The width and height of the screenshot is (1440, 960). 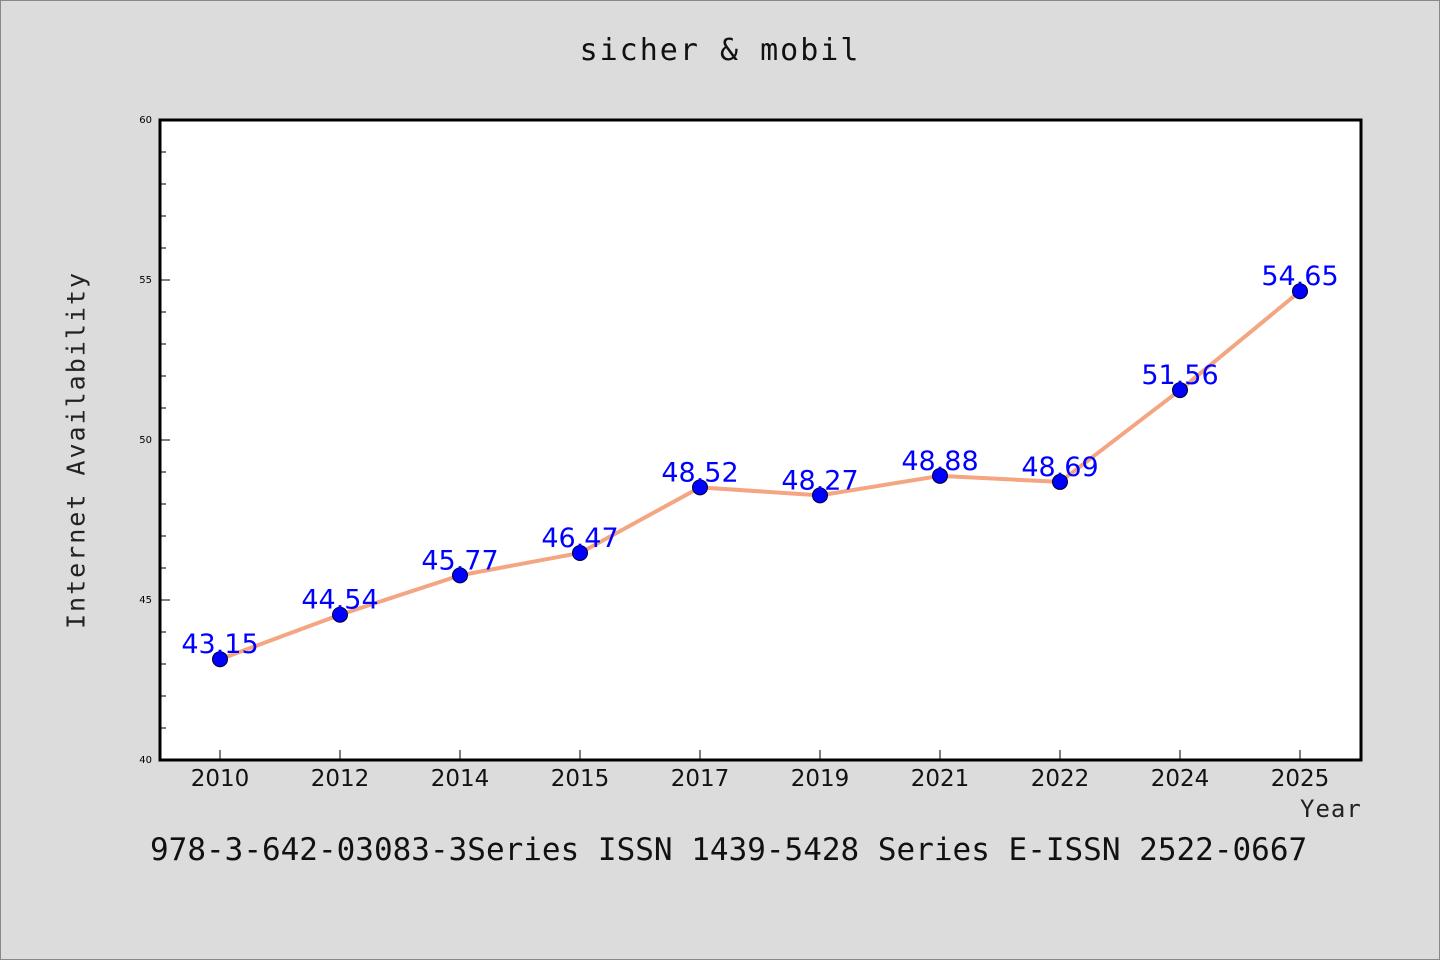 What do you see at coordinates (579, 538) in the screenshot?
I see `data-label: 46.47` at bounding box center [579, 538].